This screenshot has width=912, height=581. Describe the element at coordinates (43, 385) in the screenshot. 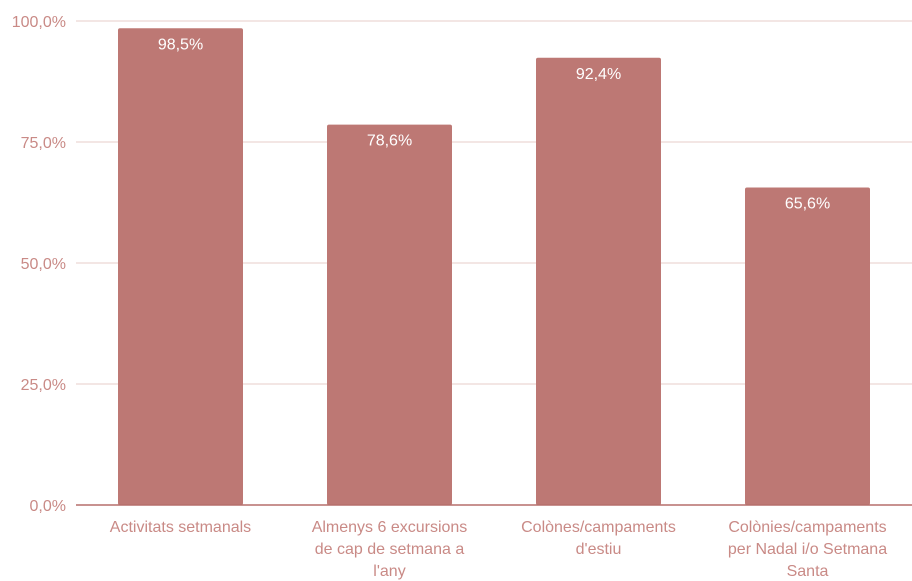

I see `y-tick-label: 25,0%` at that location.